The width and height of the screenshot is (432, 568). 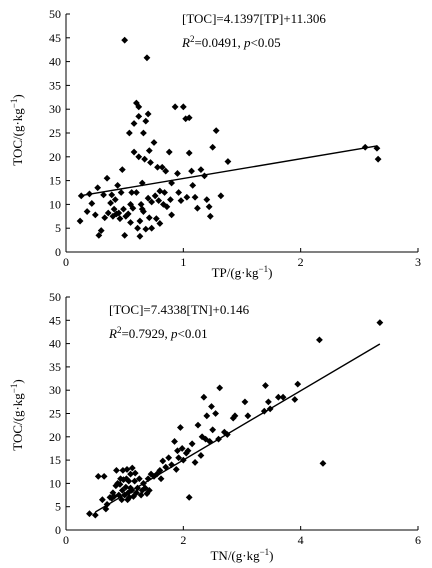 I want to click on y-tick-label: 10, so click(x=55, y=483).